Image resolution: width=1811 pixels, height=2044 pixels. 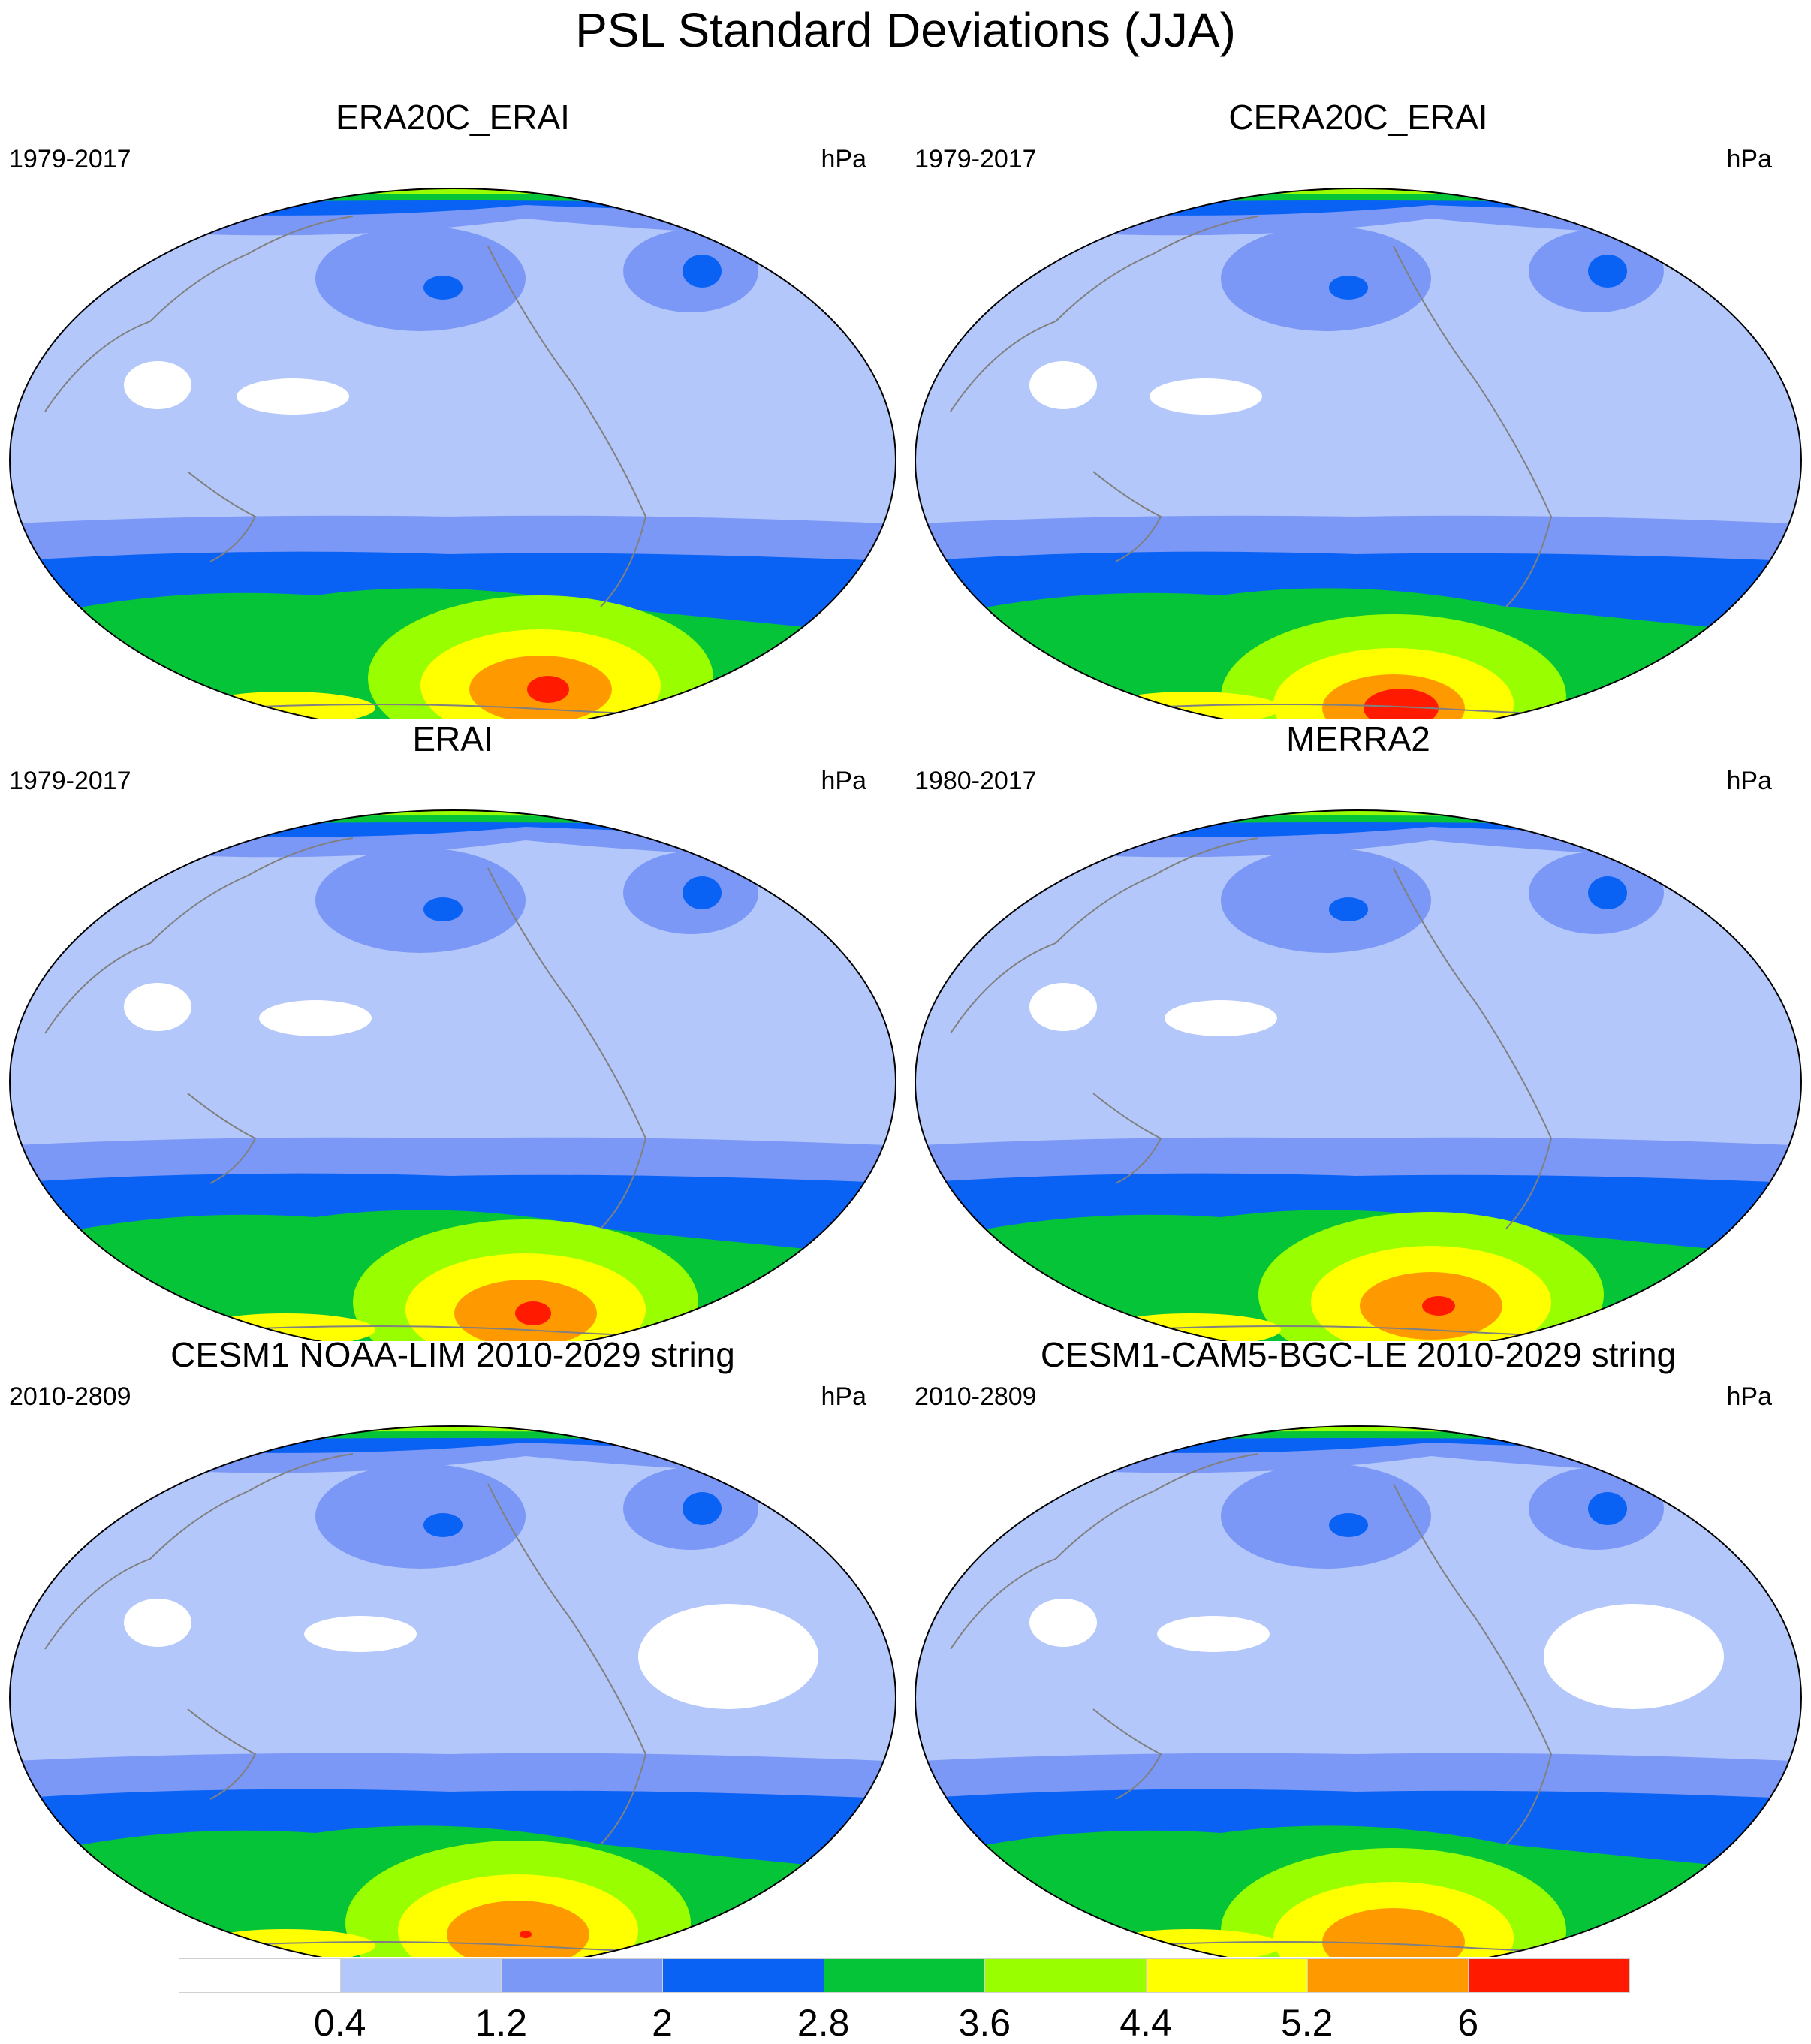 I want to click on colorbar-tick-label: 1.2, so click(x=502, y=2023).